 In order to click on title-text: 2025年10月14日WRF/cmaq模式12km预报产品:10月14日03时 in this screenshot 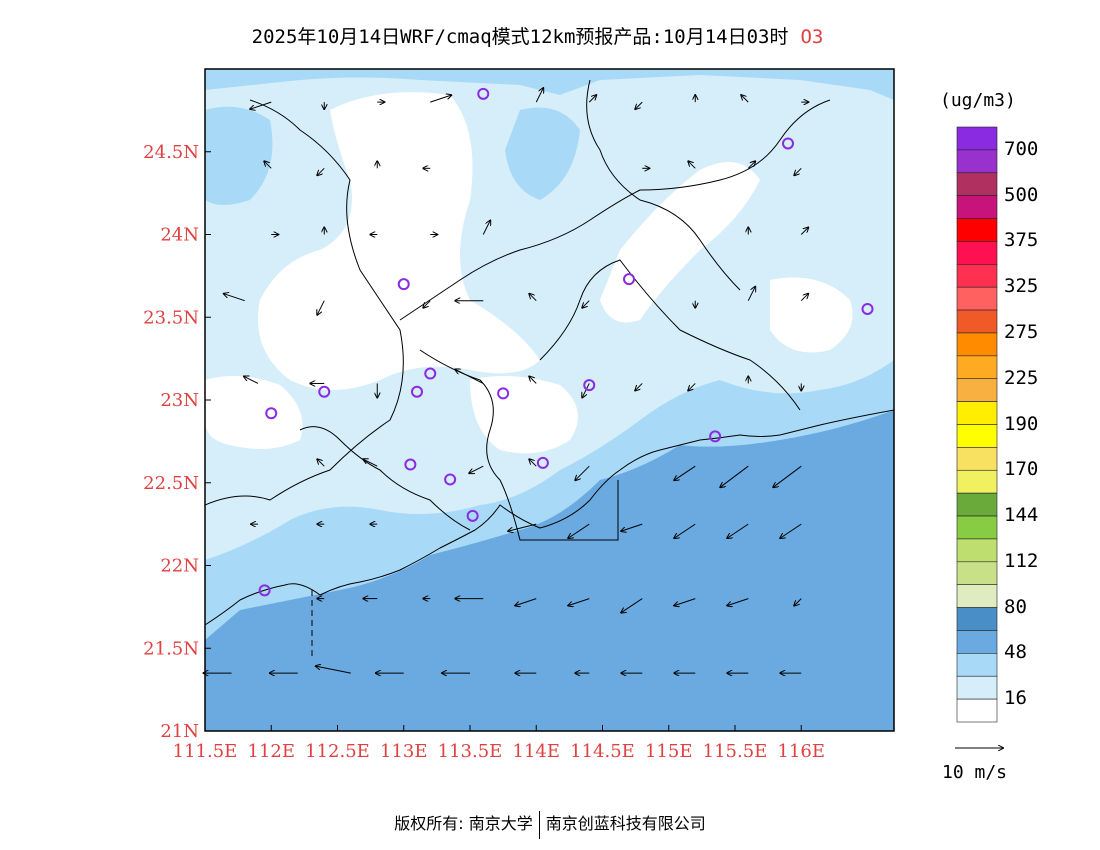, I will do `click(520, 37)`.